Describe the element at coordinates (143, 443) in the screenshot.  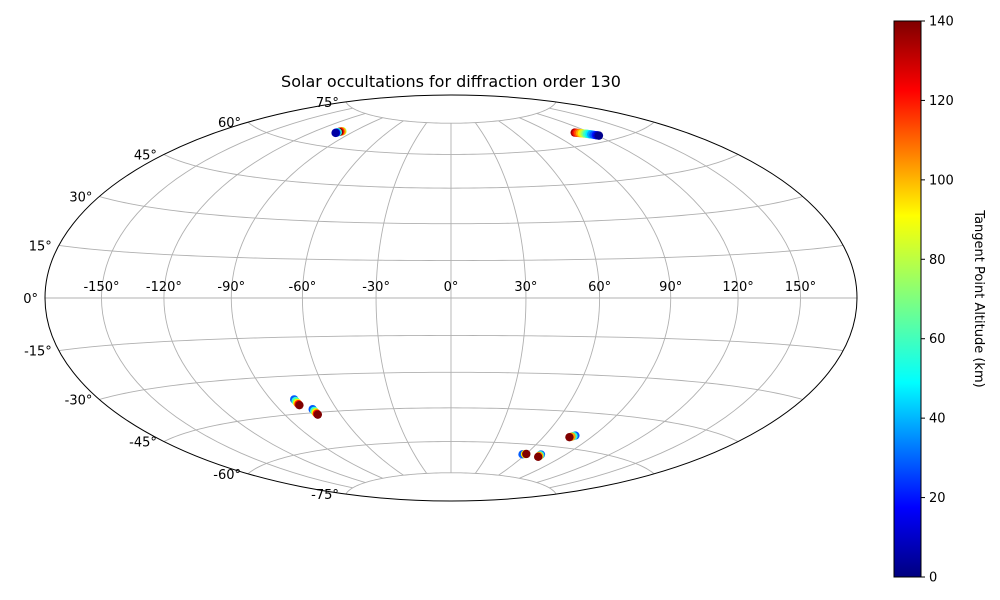
I see `latitude-tick-label: -45°` at that location.